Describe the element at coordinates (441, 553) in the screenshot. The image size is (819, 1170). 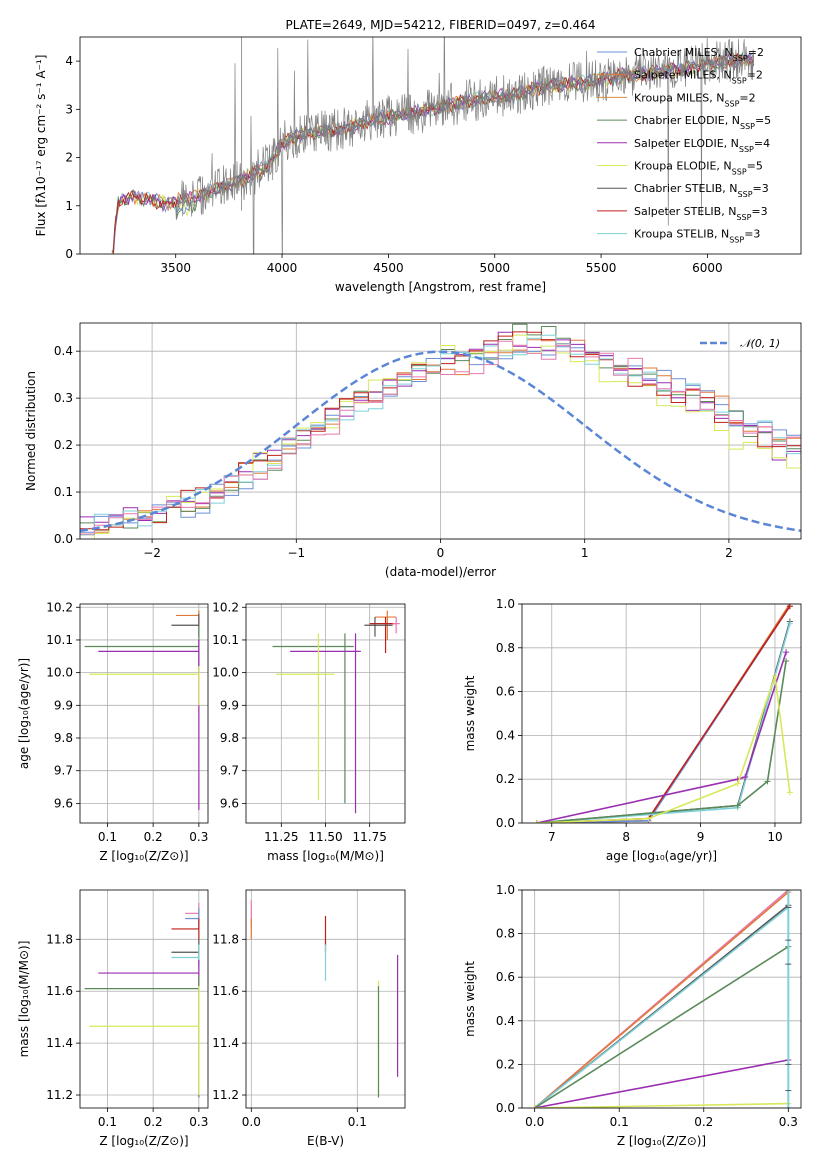
I see `x-tick-label: 0` at that location.